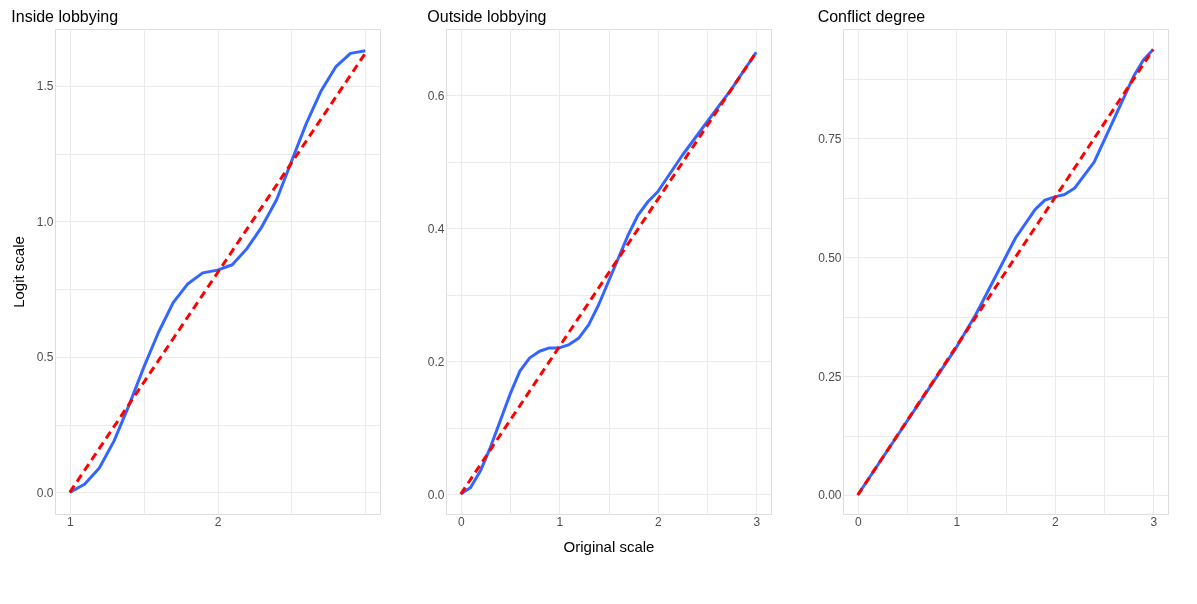 Image resolution: width=1197 pixels, height=604 pixels. What do you see at coordinates (609, 546) in the screenshot?
I see `x-axis-title: Original scale` at bounding box center [609, 546].